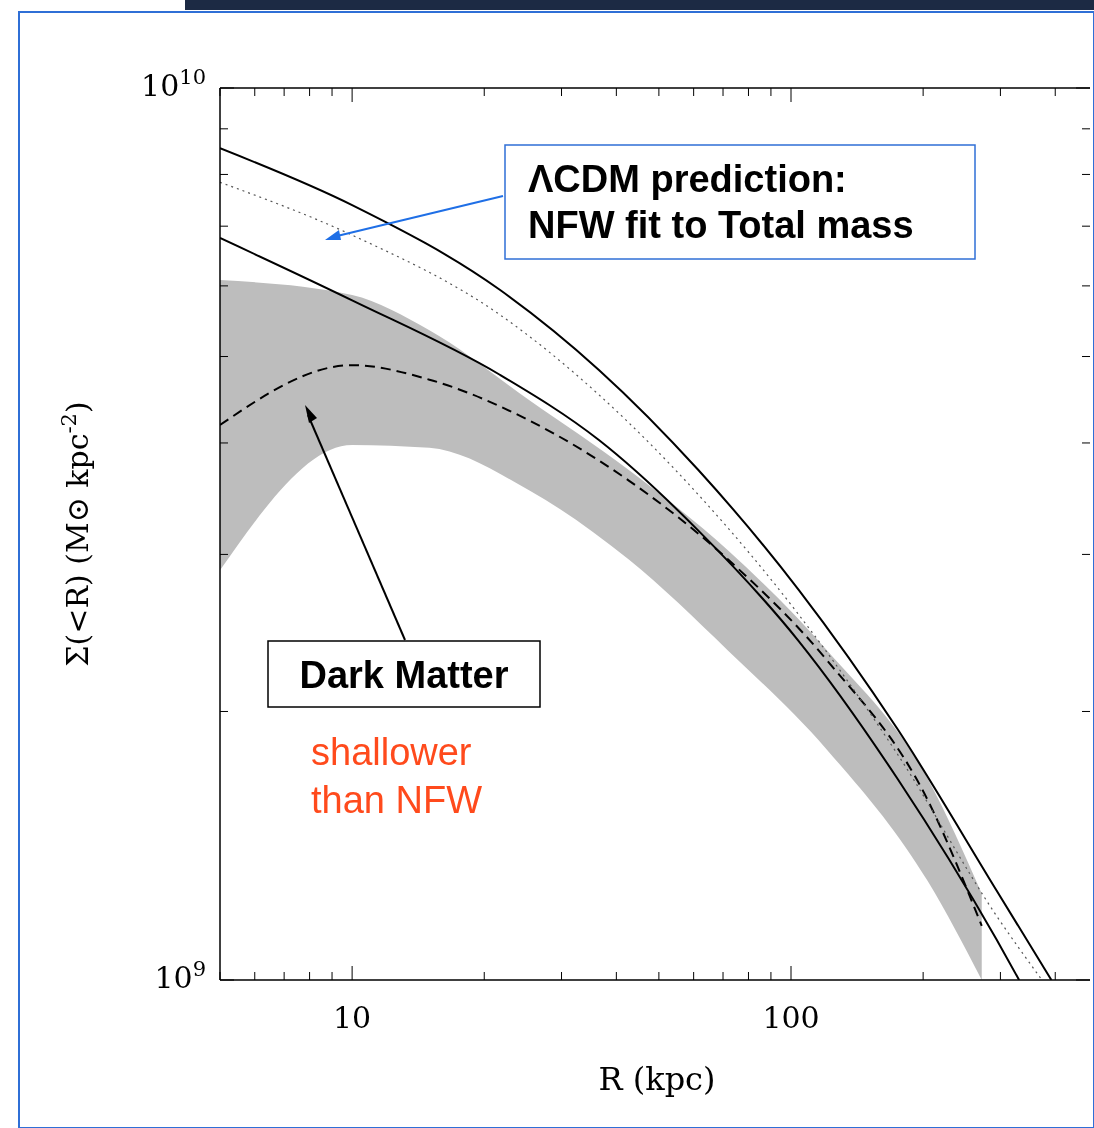  I want to click on annotation: shallower than NFW, so click(397, 776).